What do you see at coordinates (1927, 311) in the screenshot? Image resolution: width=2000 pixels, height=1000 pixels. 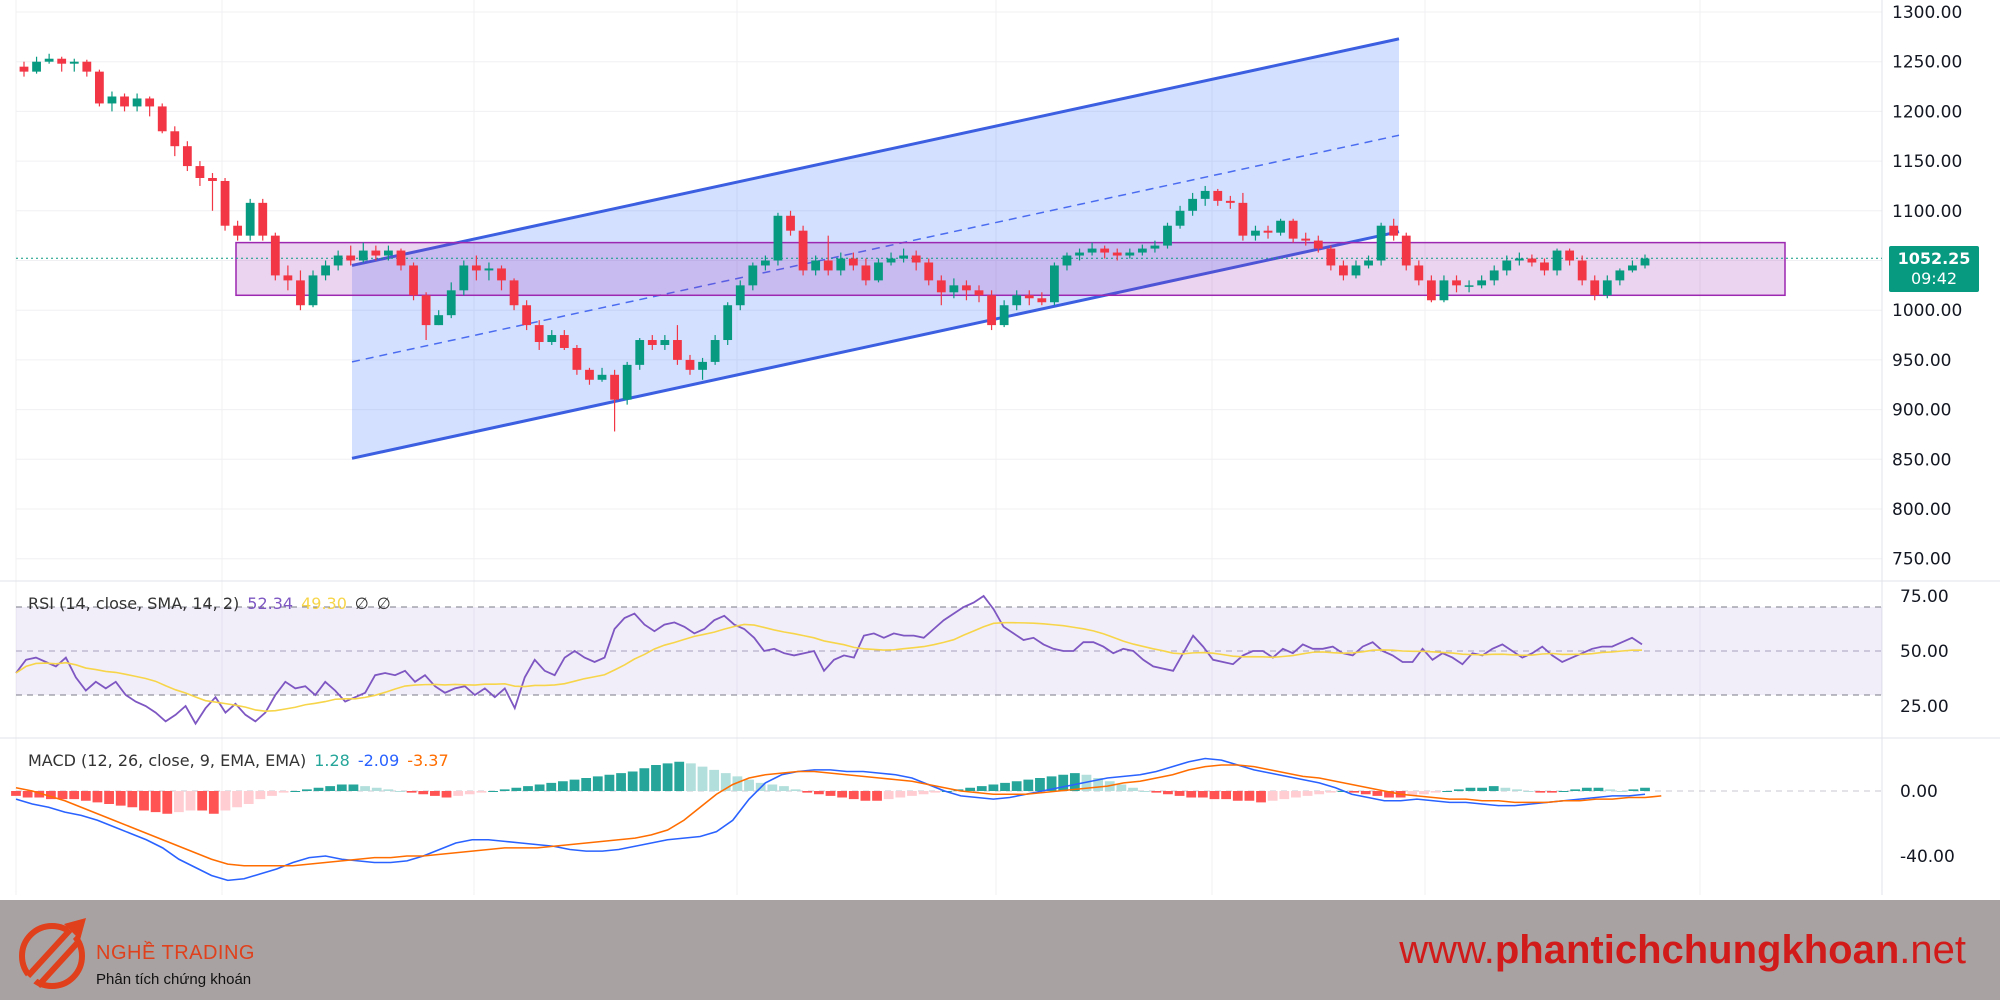 I see `price-tick-label: 1000.00` at bounding box center [1927, 311].